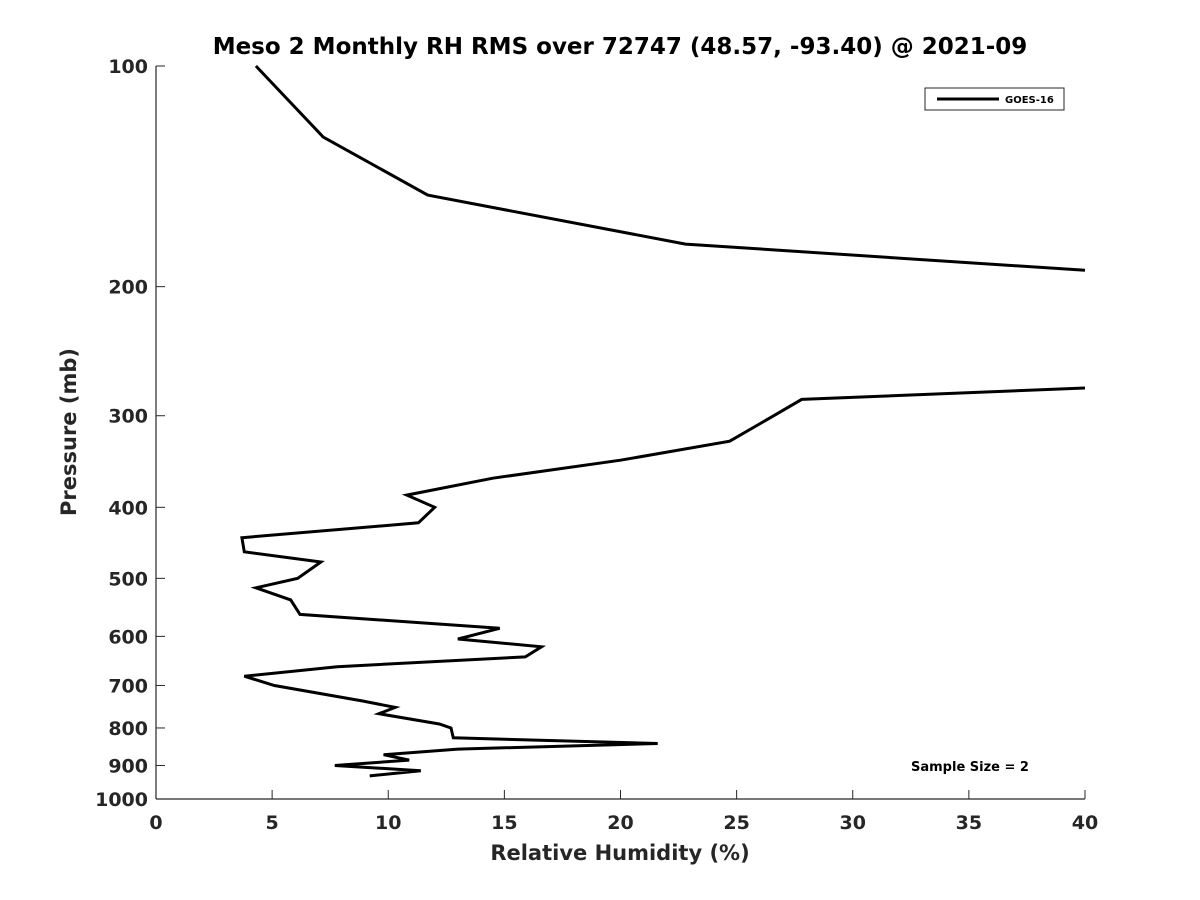 The height and width of the screenshot is (900, 1200). Describe the element at coordinates (128, 766) in the screenshot. I see `y-tick-label: 900` at that location.